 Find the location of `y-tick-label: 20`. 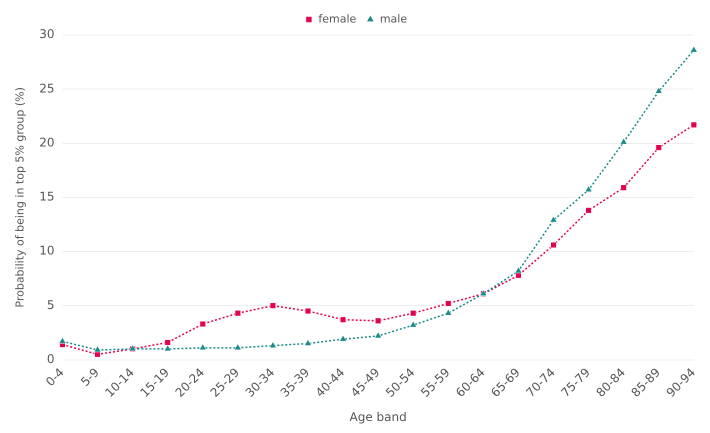

y-tick-label: 20 is located at coordinates (46, 142).